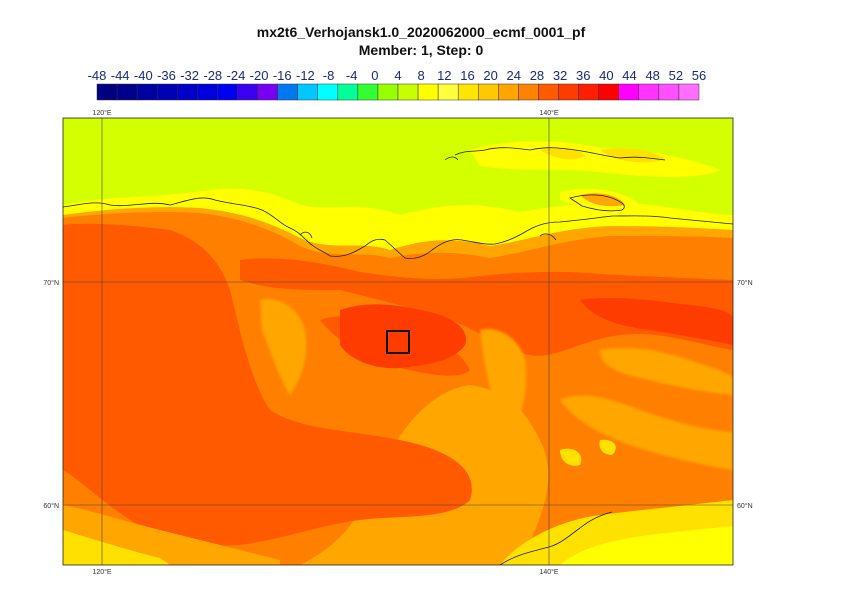 This screenshot has width=842, height=596. I want to click on colorbar-label: -12, so click(305, 75).